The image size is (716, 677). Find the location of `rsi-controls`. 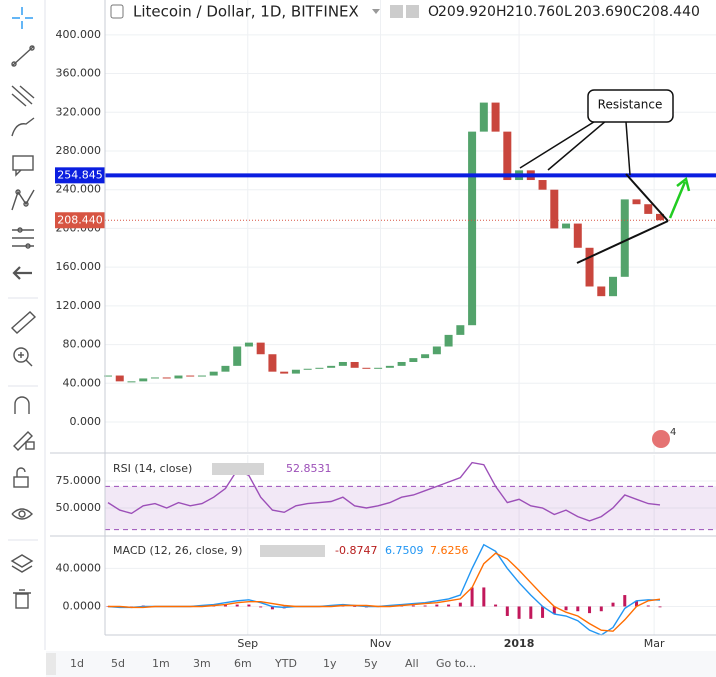

rsi-controls is located at coordinates (238, 469).